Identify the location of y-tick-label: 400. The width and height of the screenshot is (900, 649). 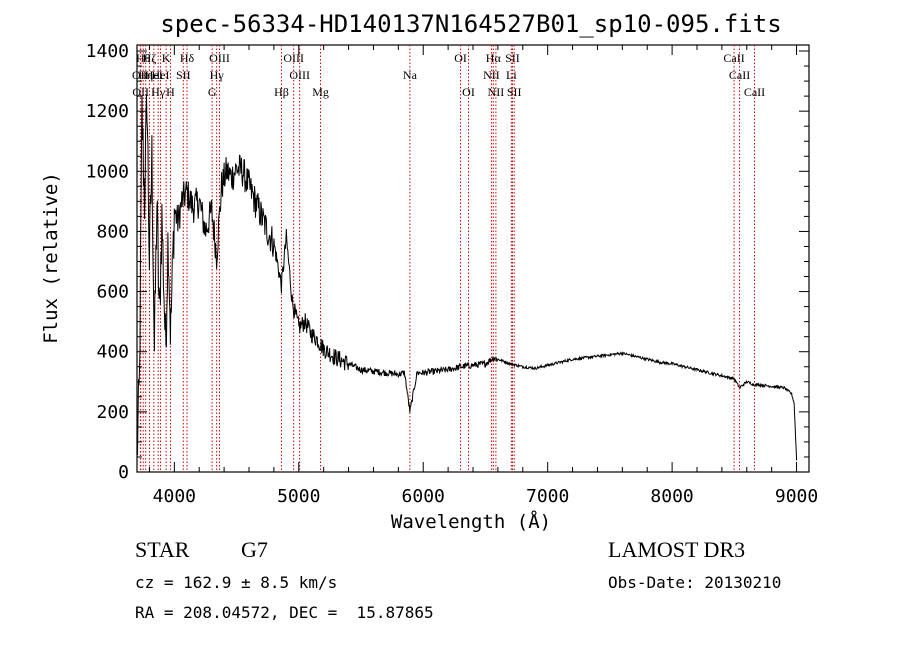
(112, 352).